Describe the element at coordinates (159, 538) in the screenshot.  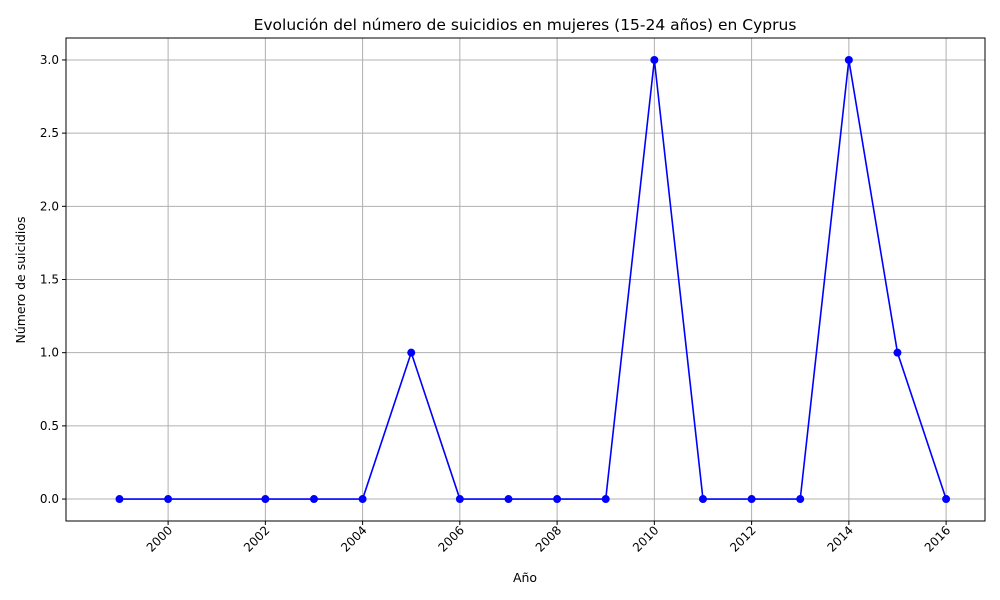
I see `x-tick-label: 2000` at that location.